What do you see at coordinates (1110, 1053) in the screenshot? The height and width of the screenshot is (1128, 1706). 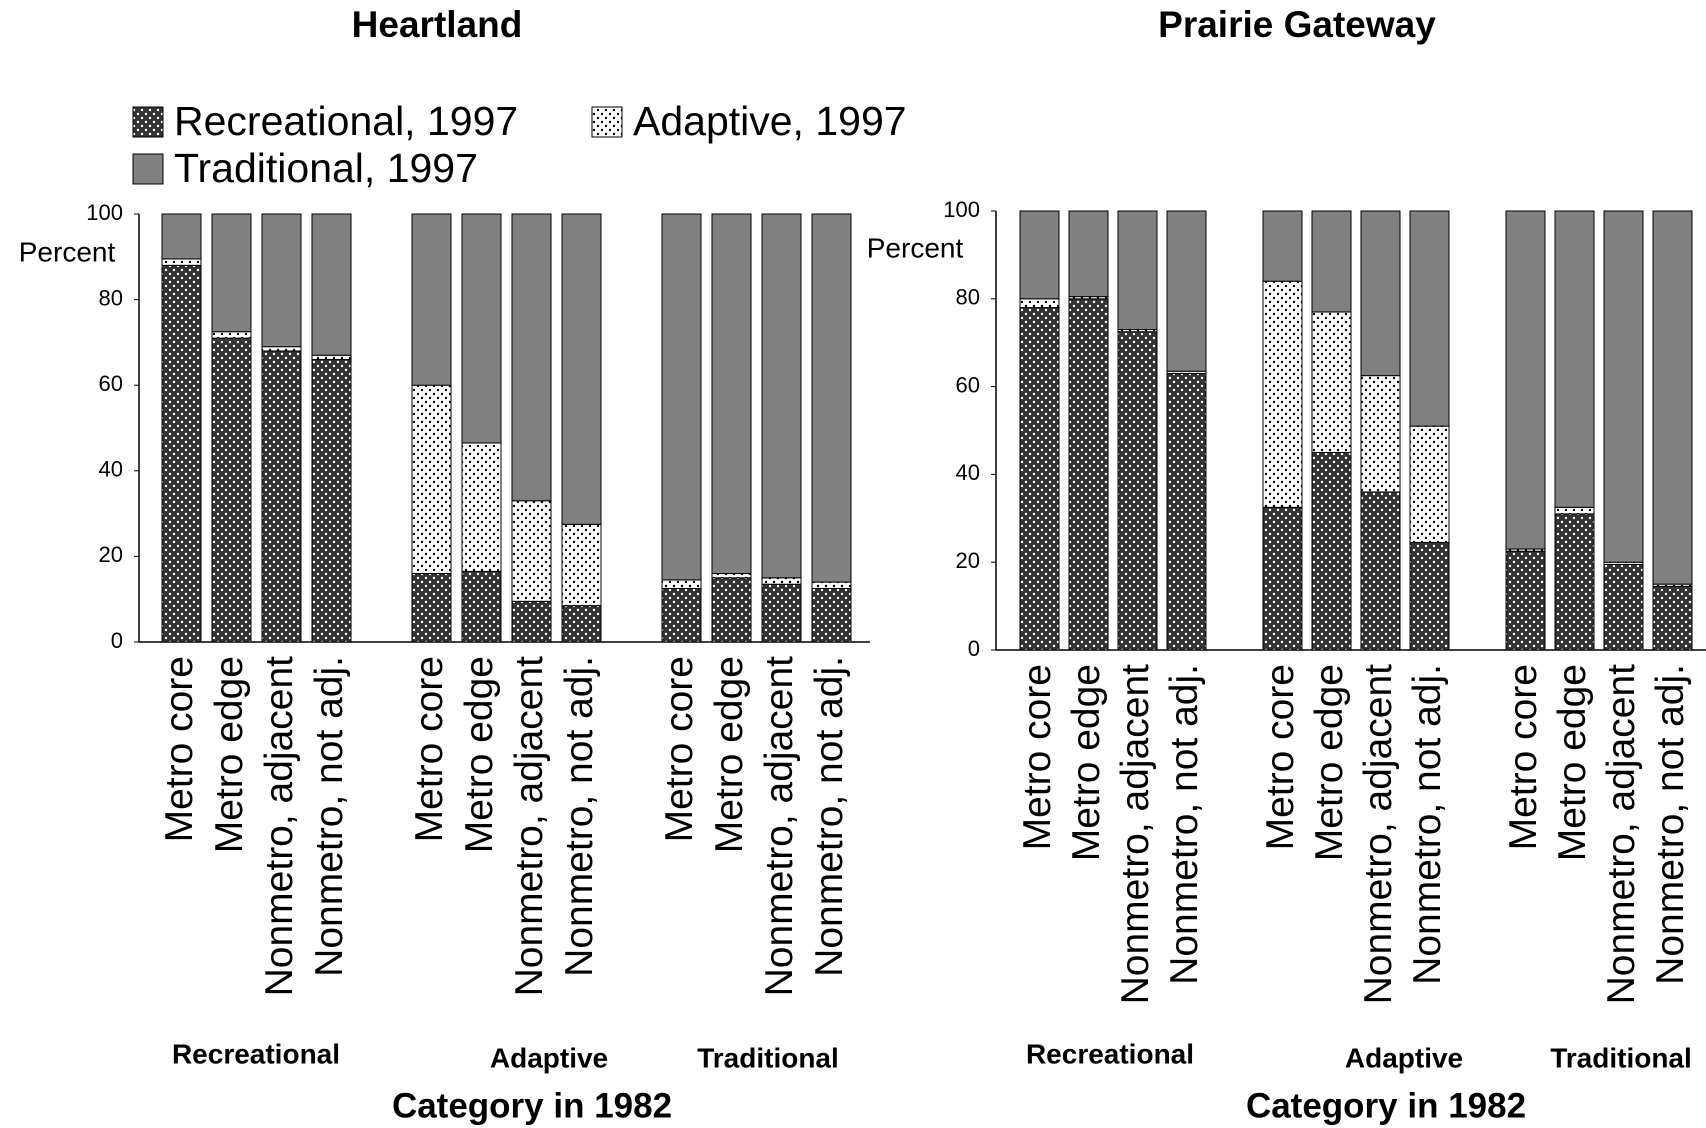 I see `group-label: Recreational` at bounding box center [1110, 1053].